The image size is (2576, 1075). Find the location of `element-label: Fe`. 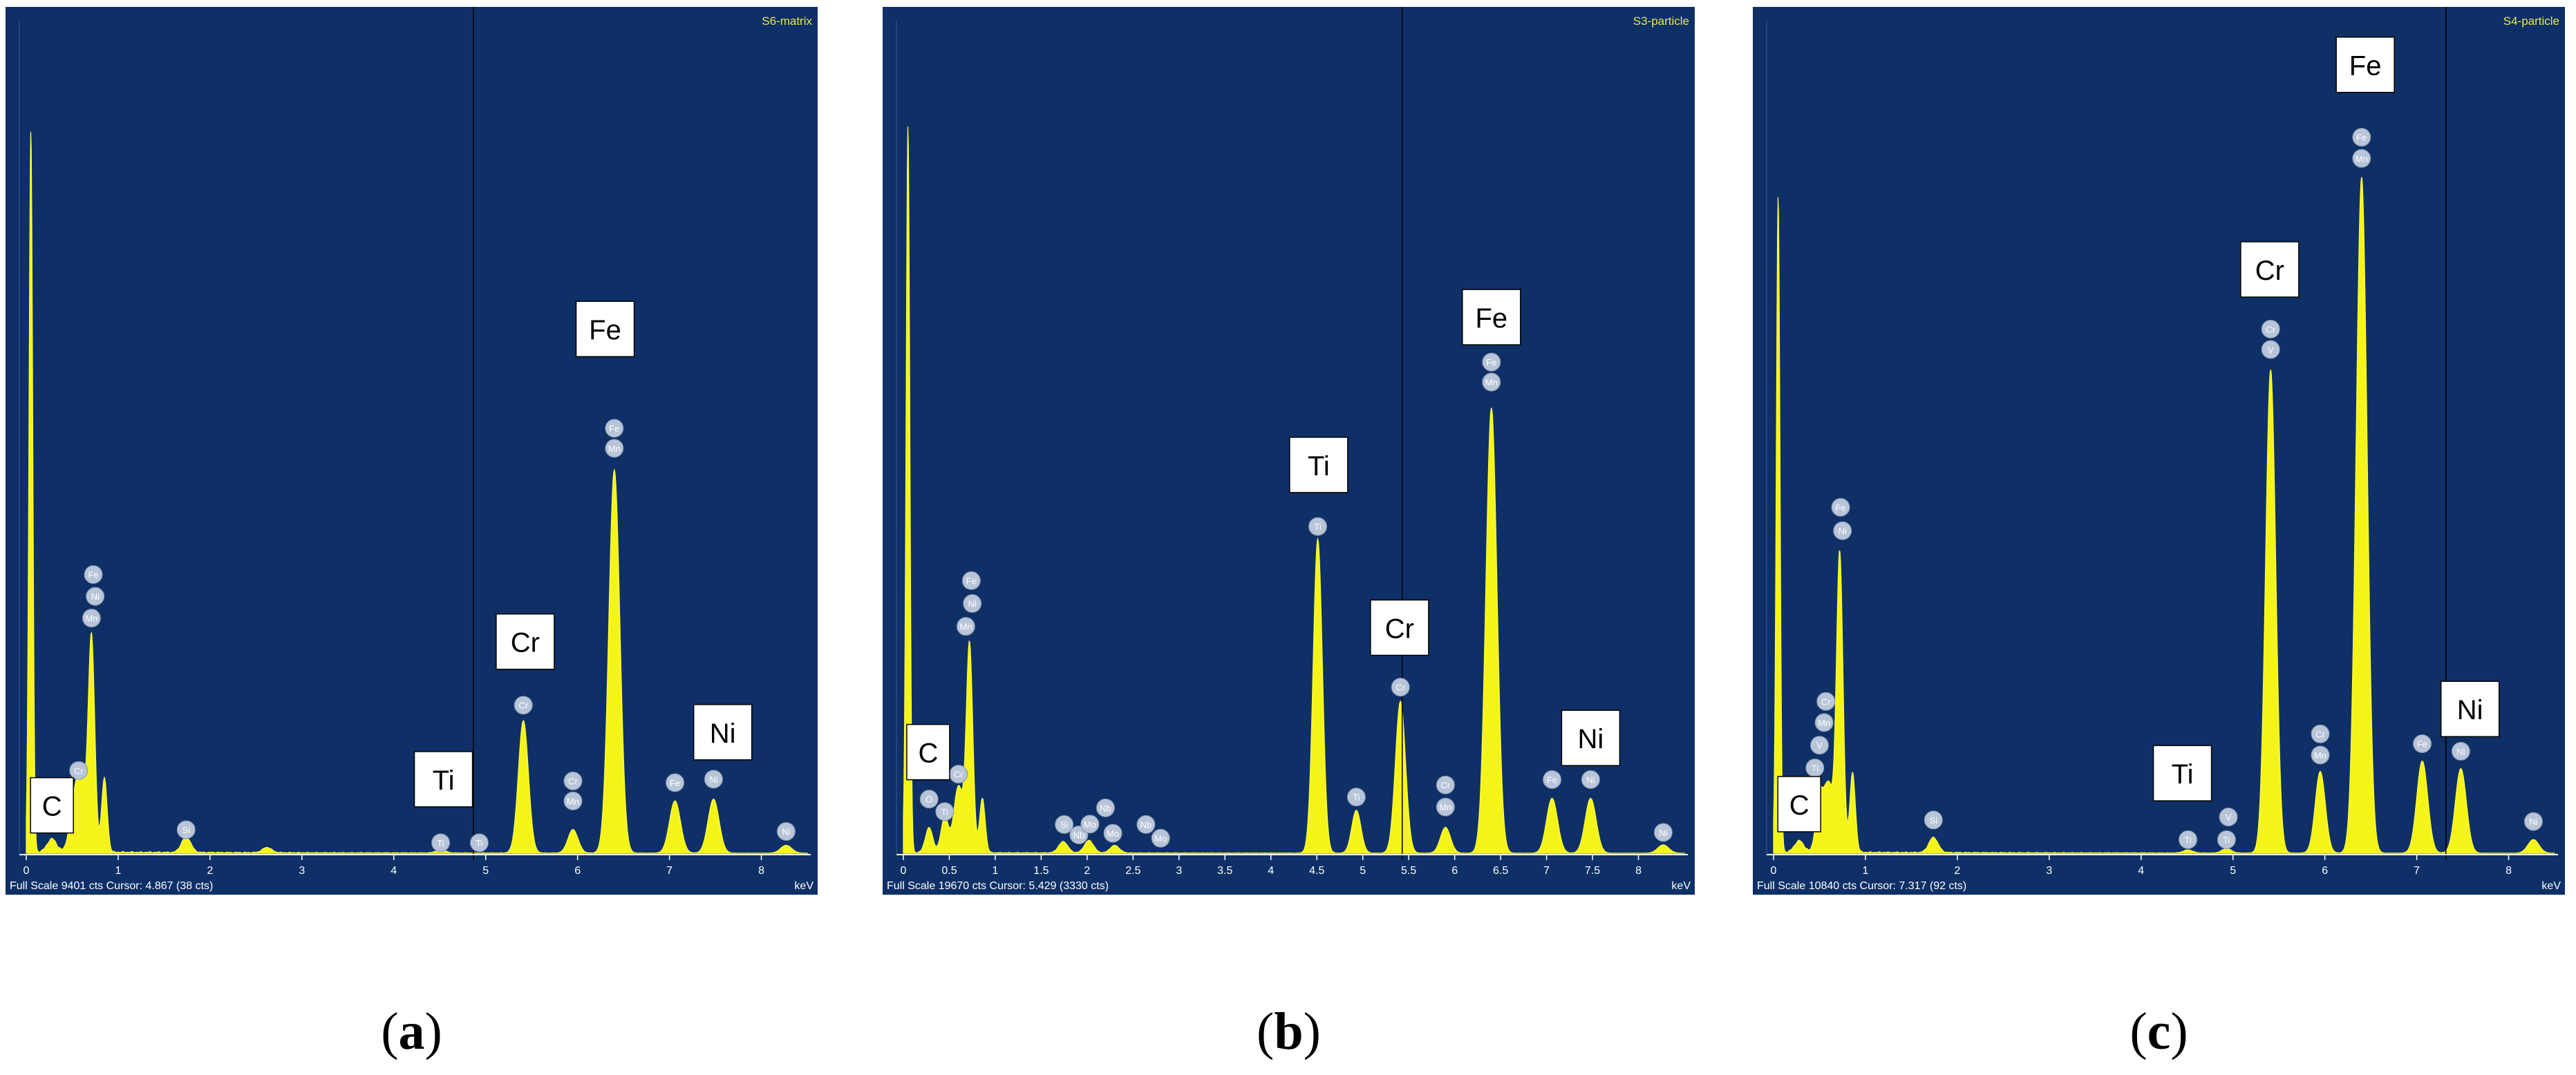

element-label: Fe is located at coordinates (2365, 64).